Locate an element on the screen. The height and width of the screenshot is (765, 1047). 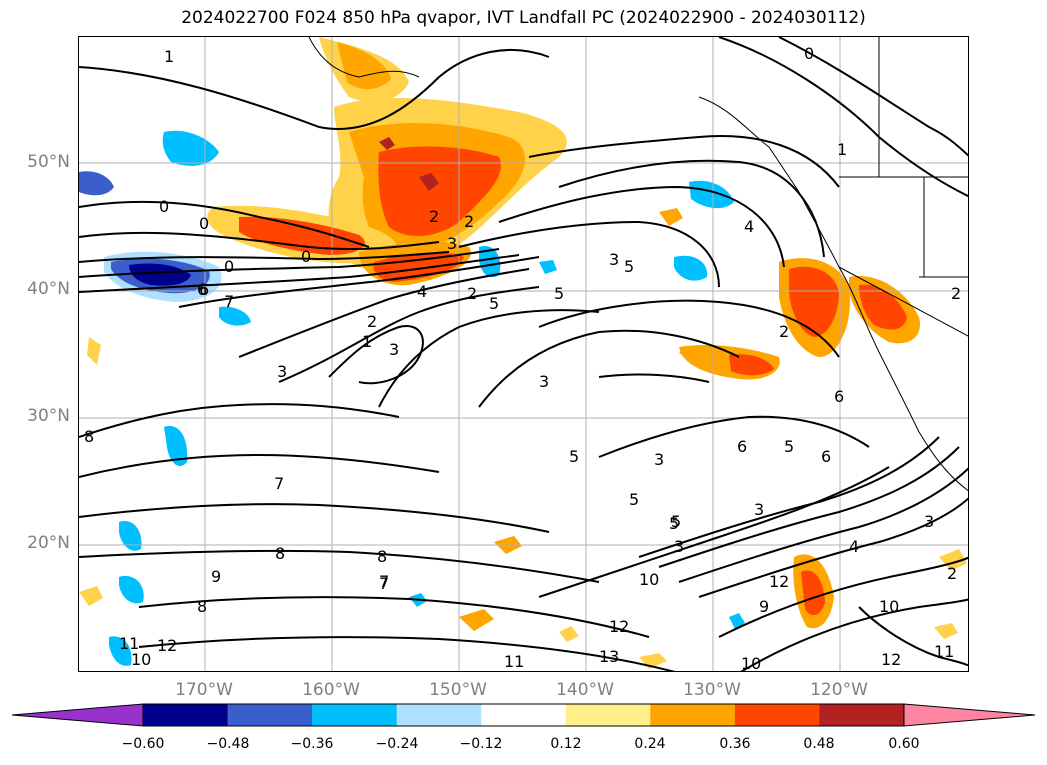
colorbar-cells is located at coordinates (523, 715).